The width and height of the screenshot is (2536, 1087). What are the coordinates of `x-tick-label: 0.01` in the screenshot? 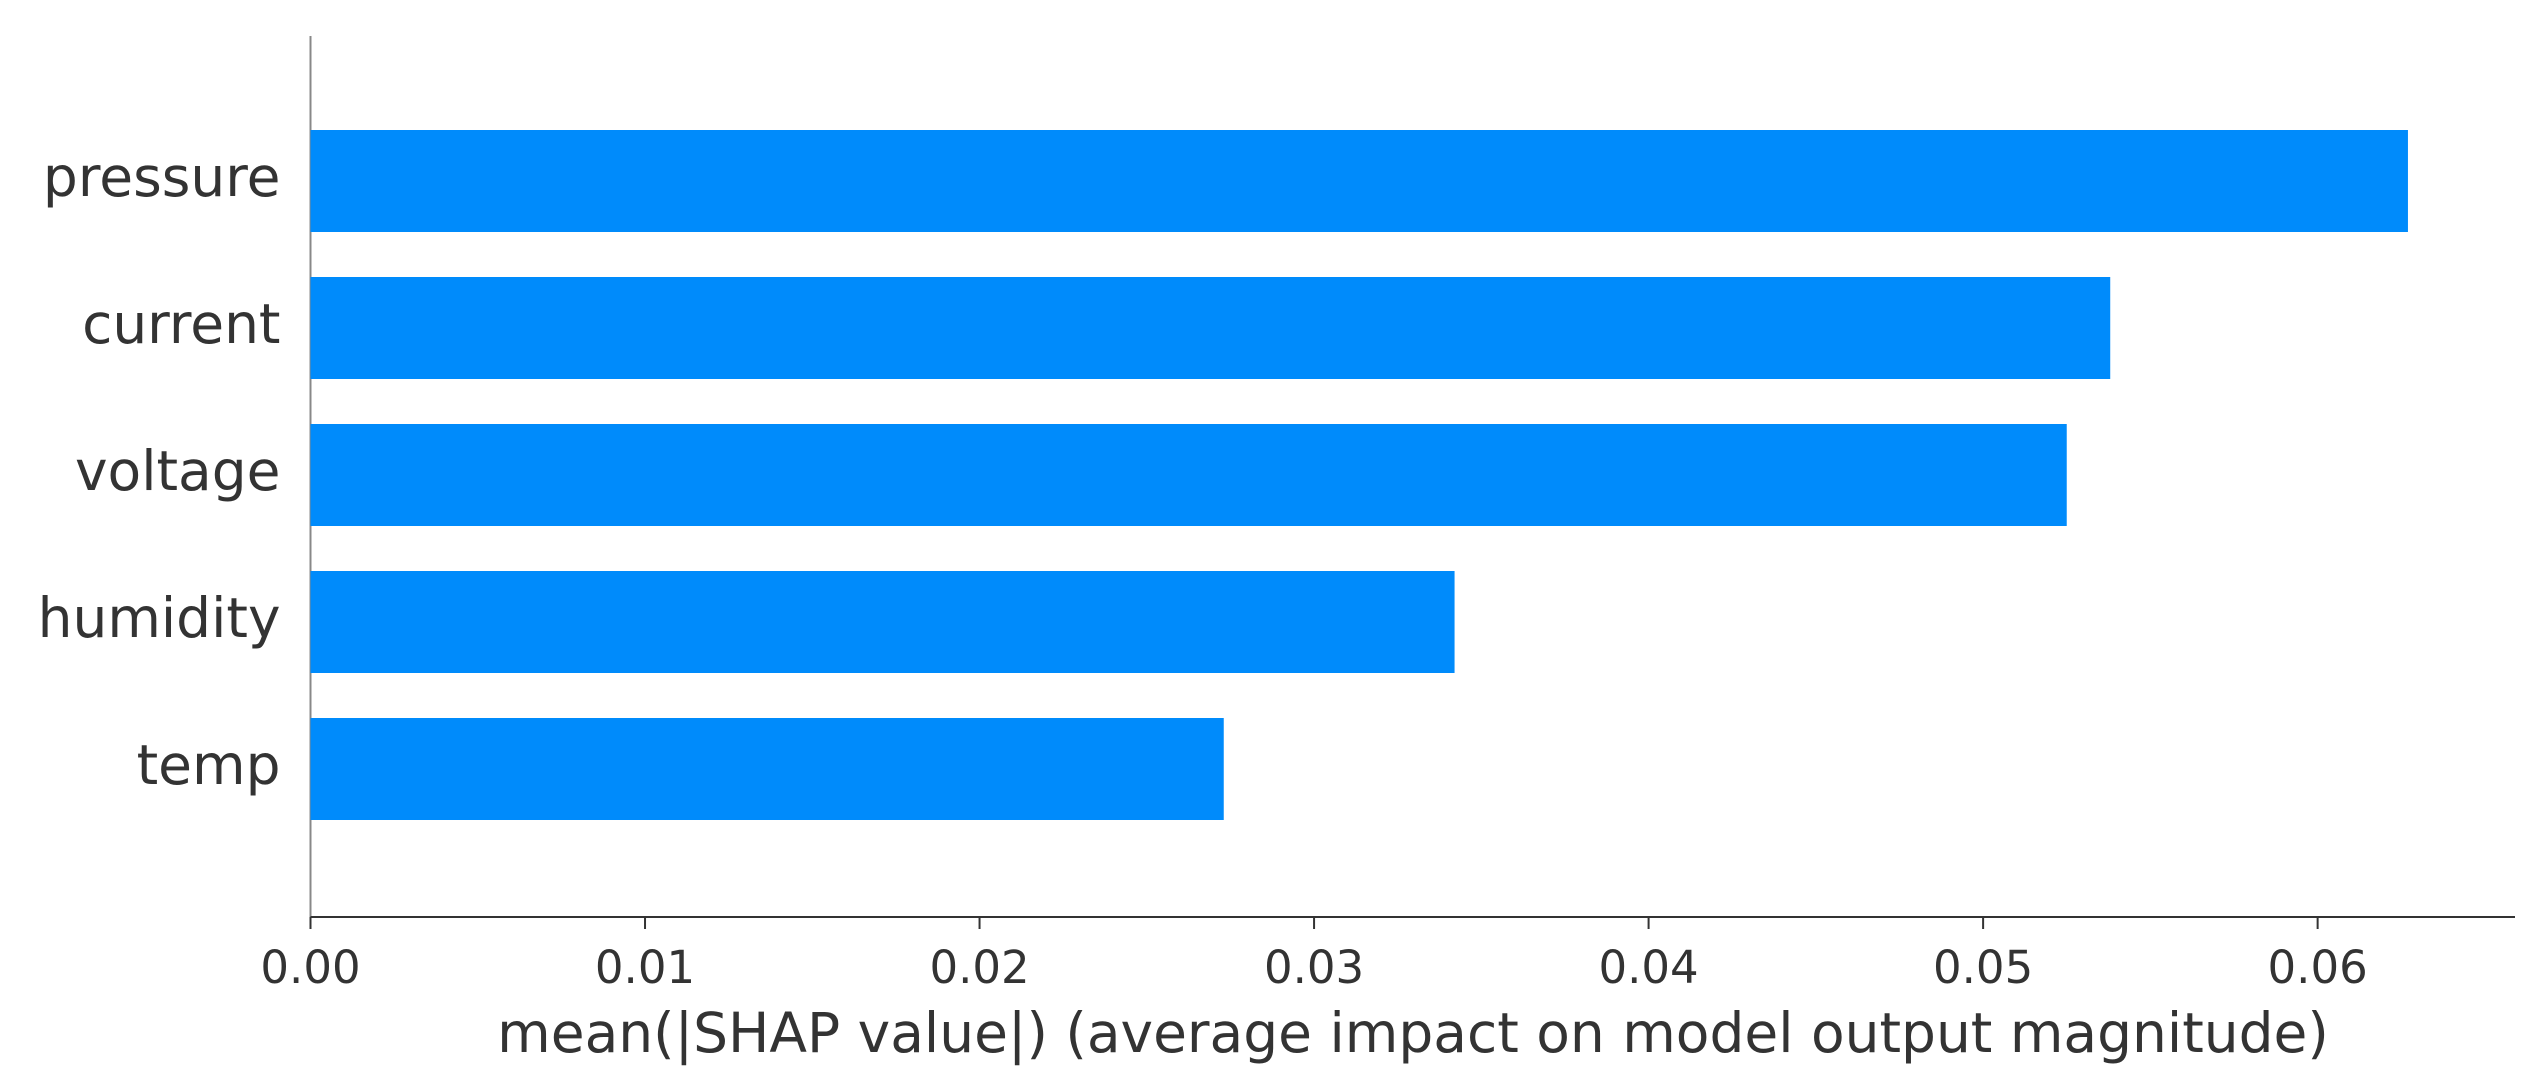 It's located at (645, 967).